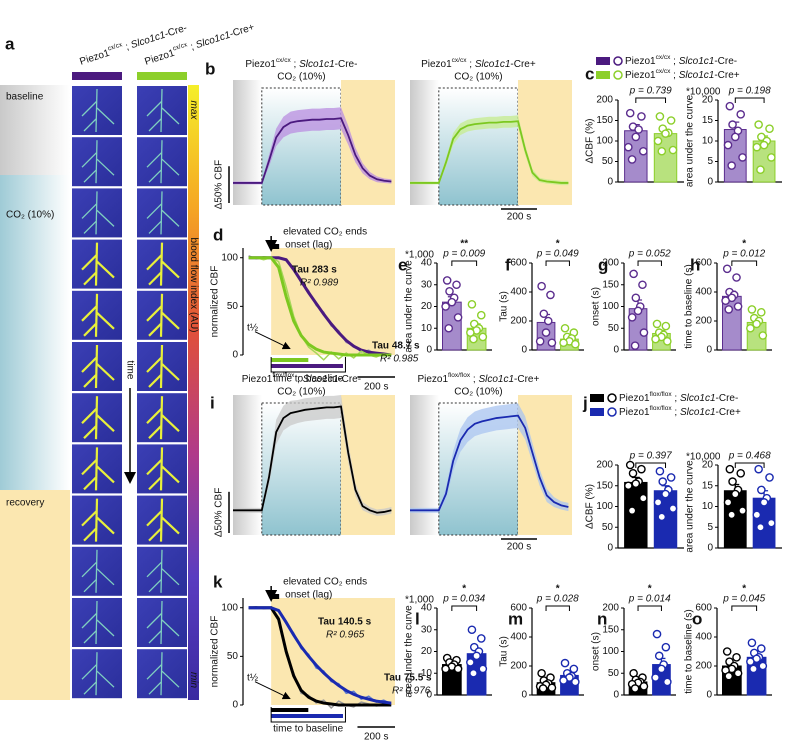 The image size is (788, 748). What do you see at coordinates (301, 469) in the screenshot?
I see `stim-region` at bounding box center [301, 469].